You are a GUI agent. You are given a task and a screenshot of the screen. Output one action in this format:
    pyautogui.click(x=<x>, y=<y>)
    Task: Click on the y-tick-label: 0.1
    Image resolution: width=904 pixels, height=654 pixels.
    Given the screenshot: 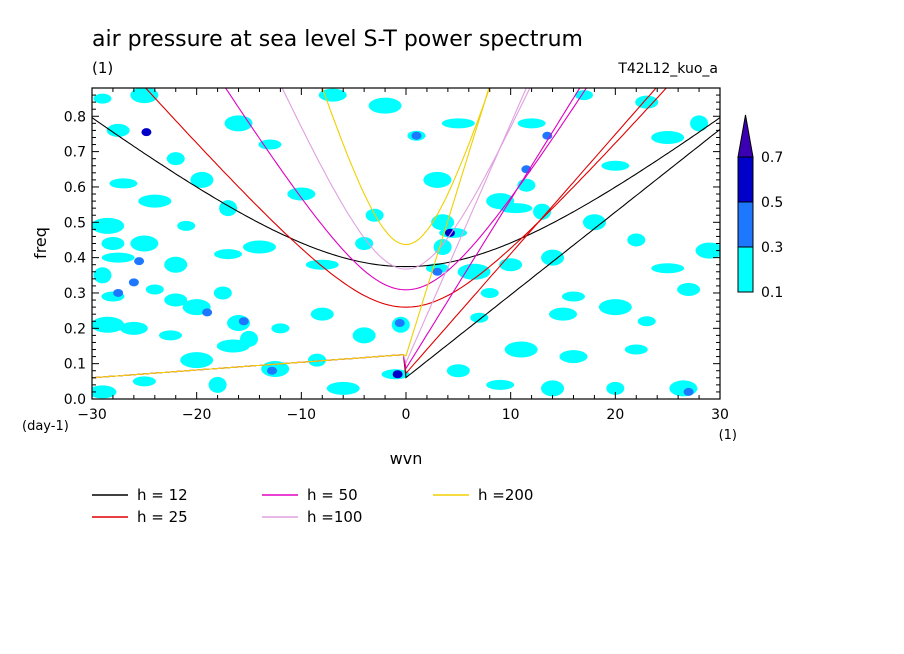 What is the action you would take?
    pyautogui.click(x=75, y=365)
    